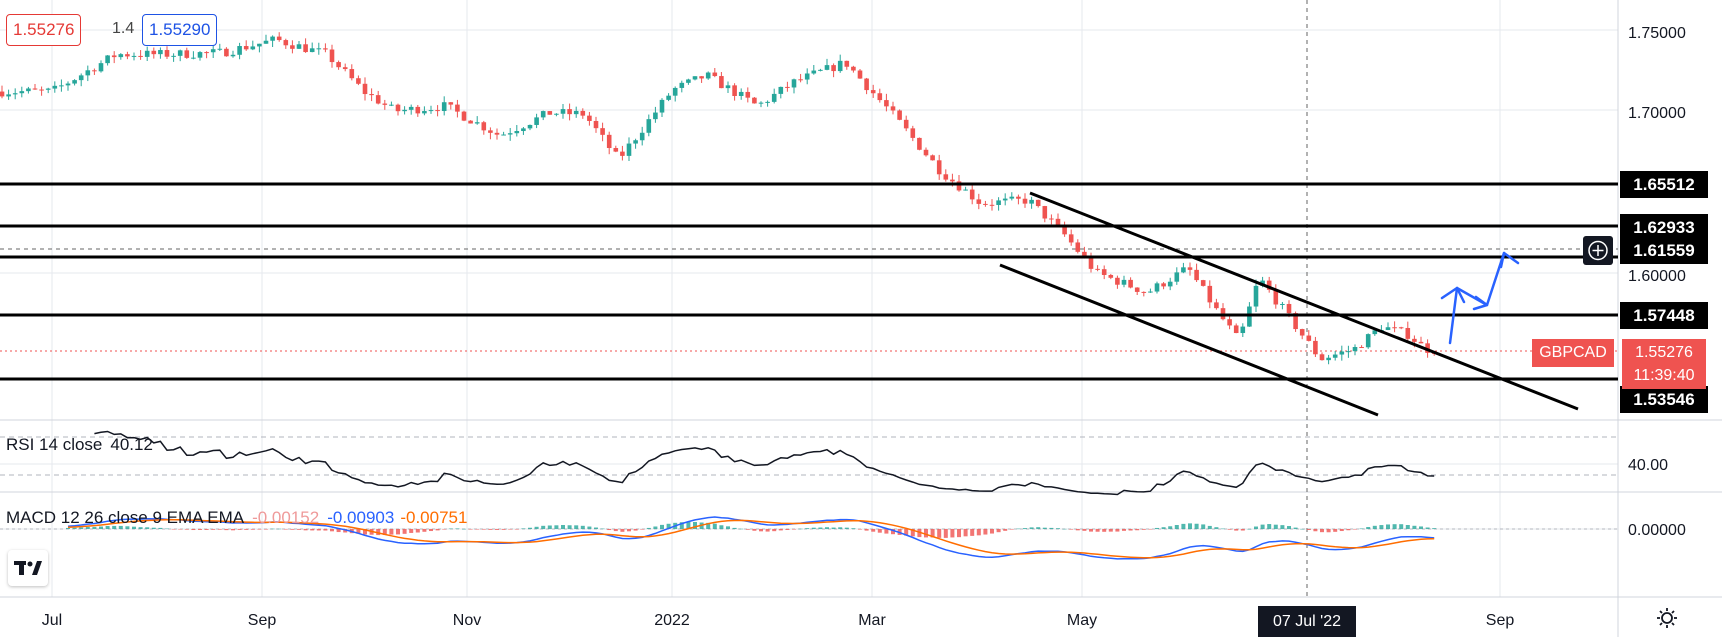 The width and height of the screenshot is (1722, 642). Describe the element at coordinates (44, 30) in the screenshot. I see `bid-price-badge: 1.55276` at that location.